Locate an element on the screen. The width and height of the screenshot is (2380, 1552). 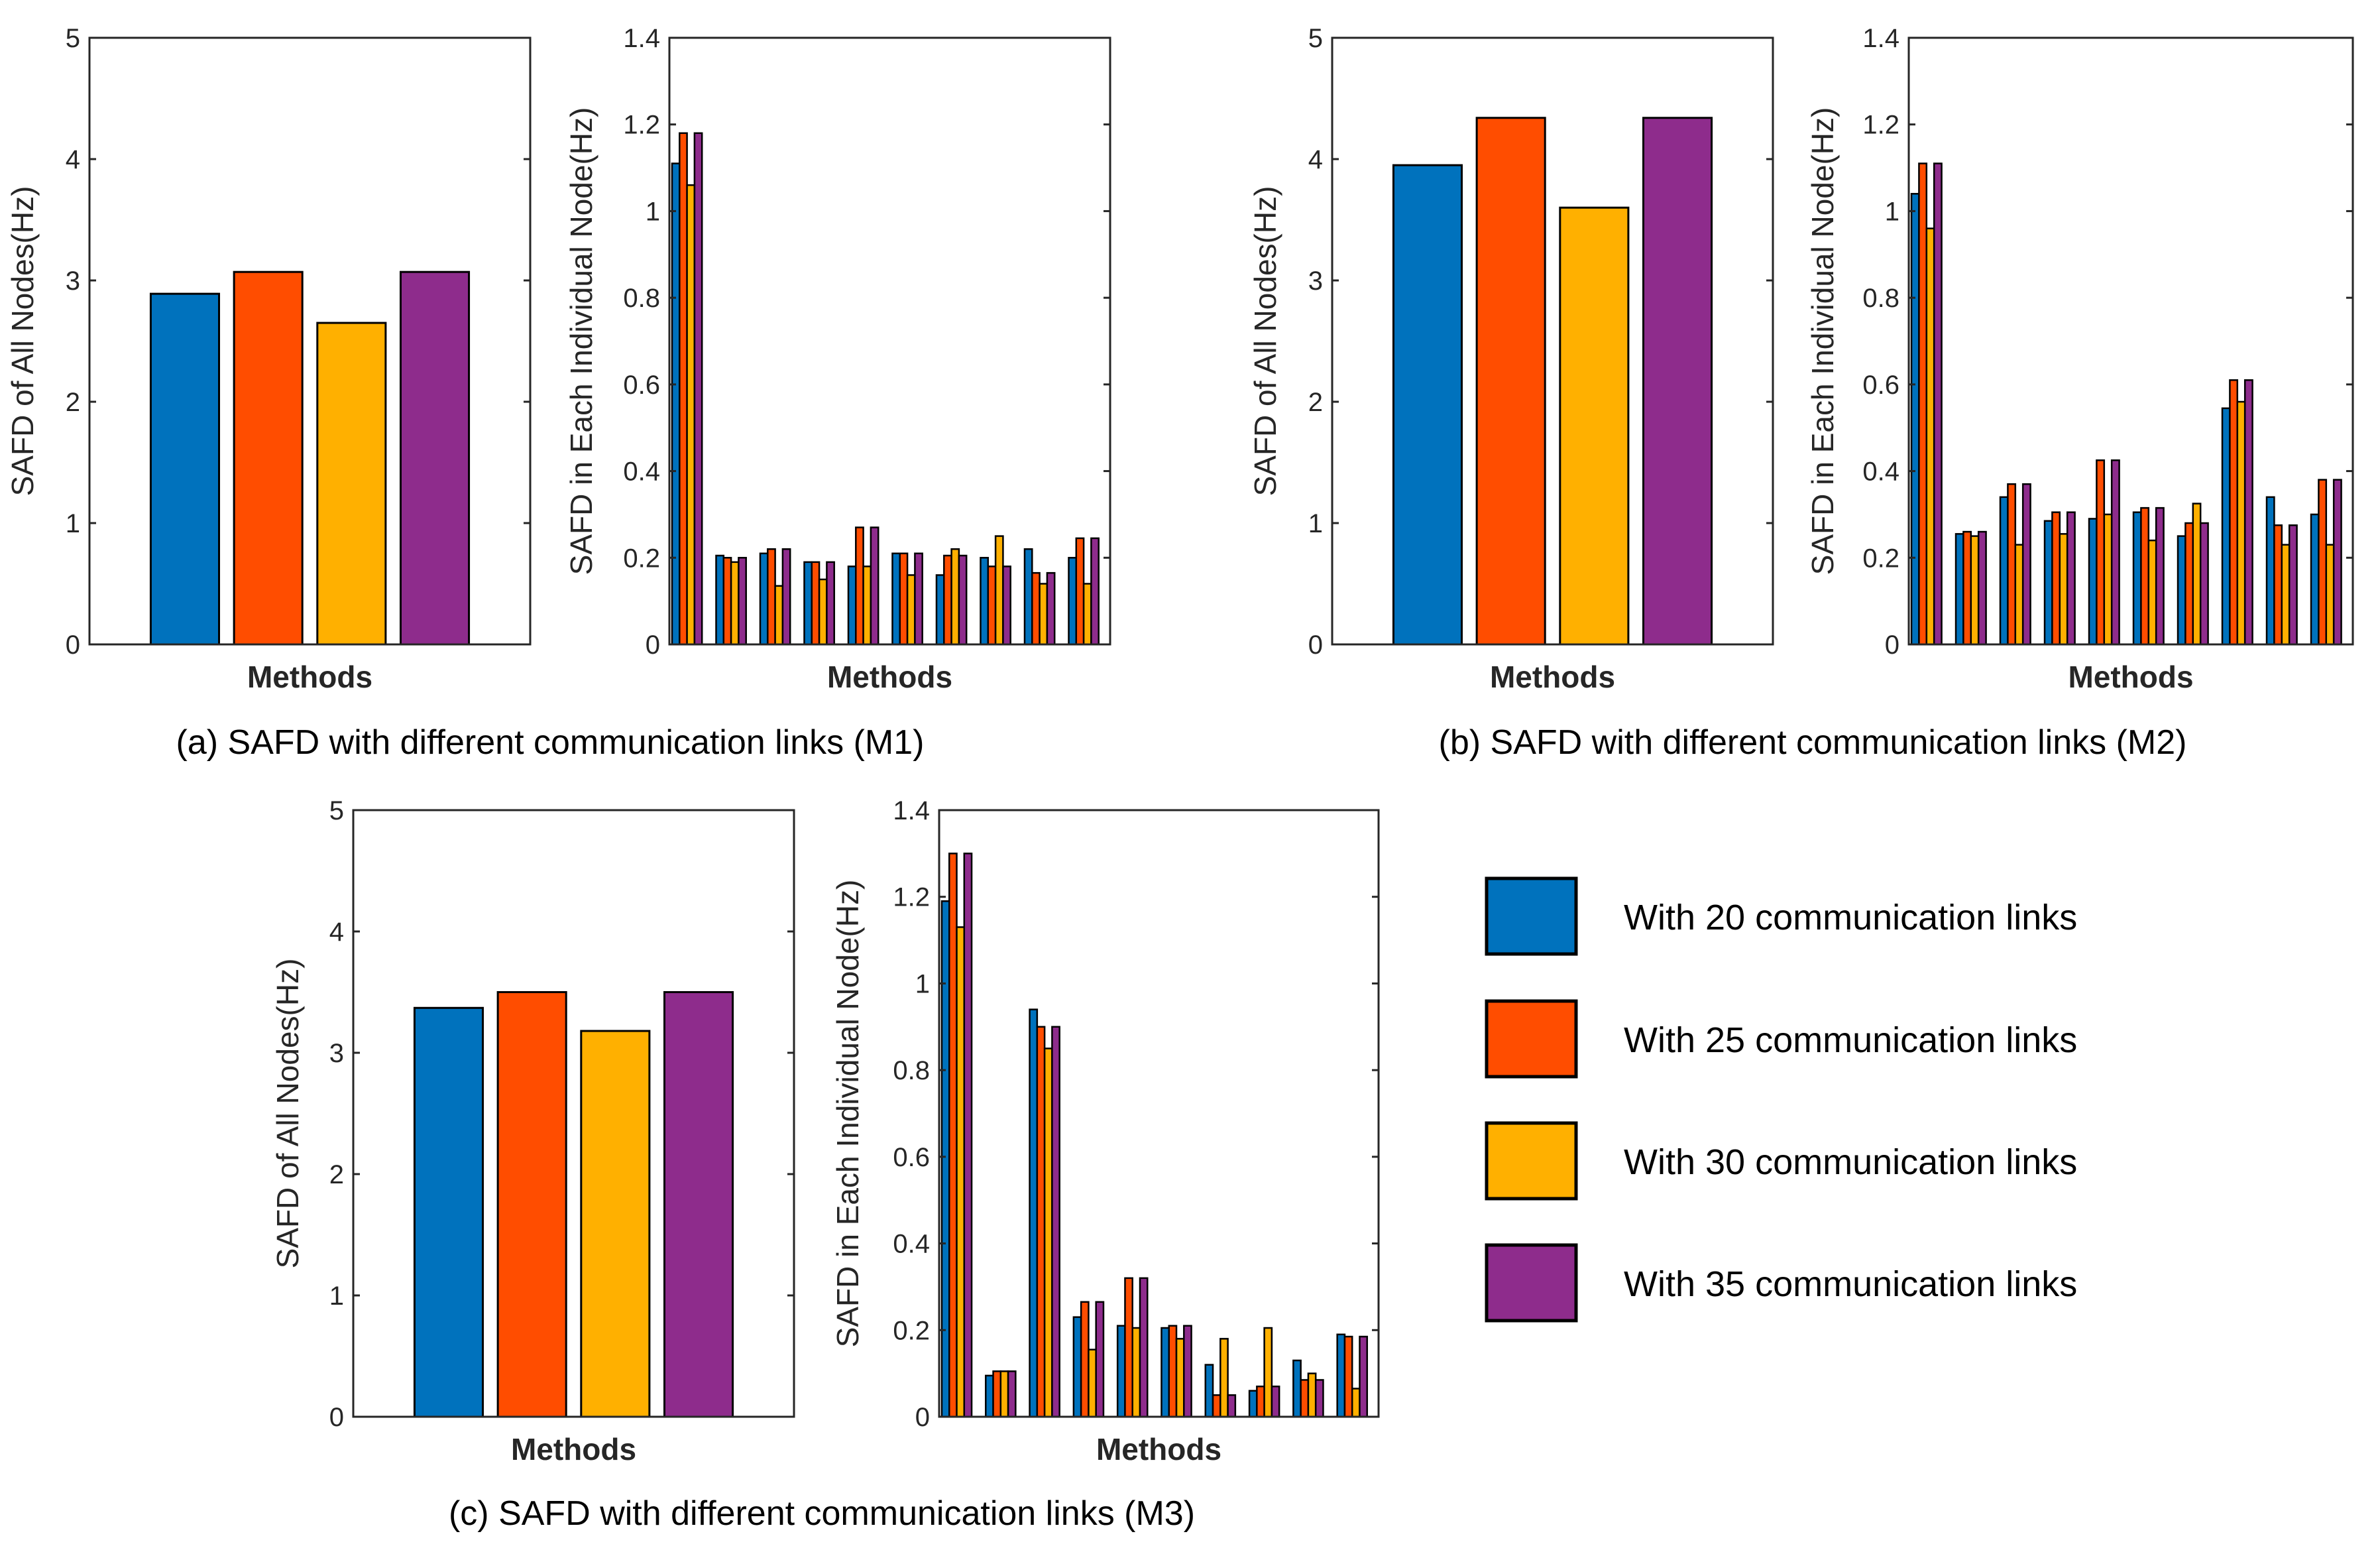
ytick-label-b-all-2: 2 is located at coordinates (1315, 402).